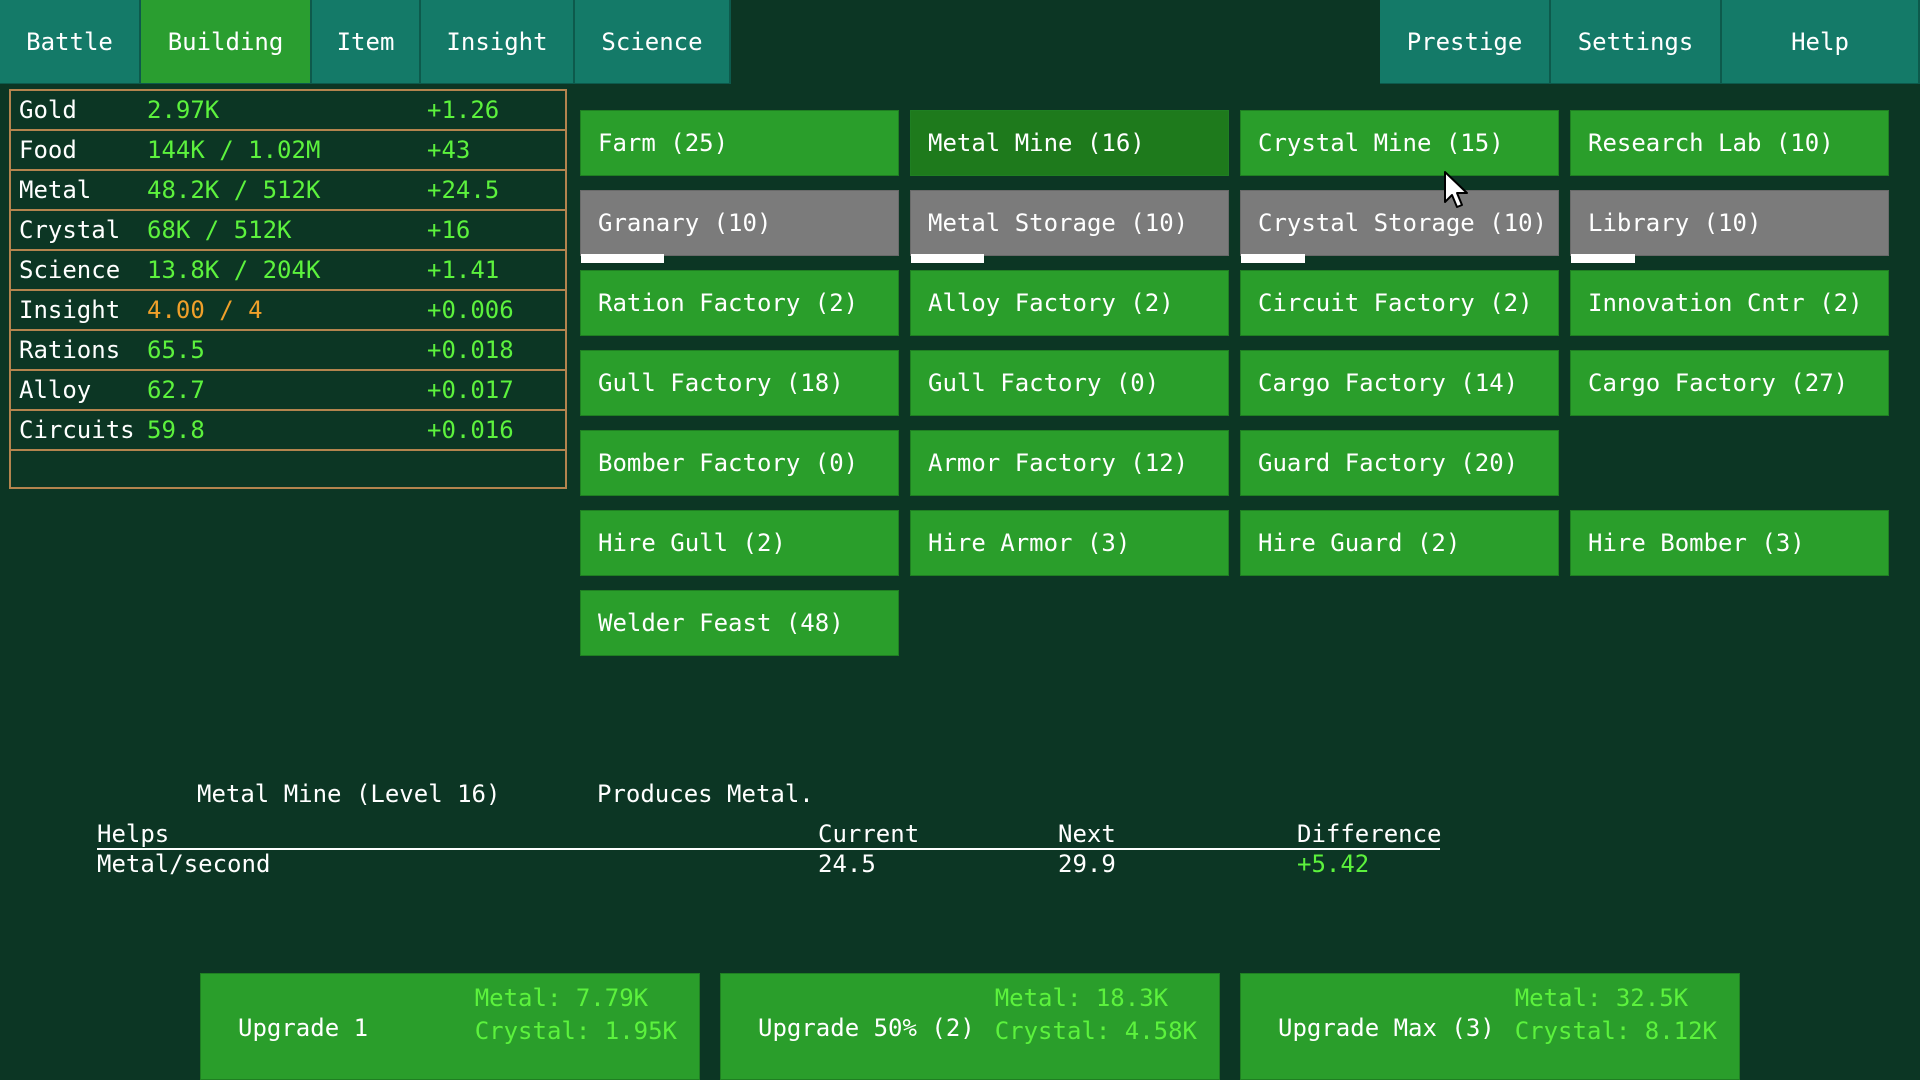 The width and height of the screenshot is (1920, 1080). I want to click on resource-row-food: Food 144K / 1.02M +43, so click(288, 151).